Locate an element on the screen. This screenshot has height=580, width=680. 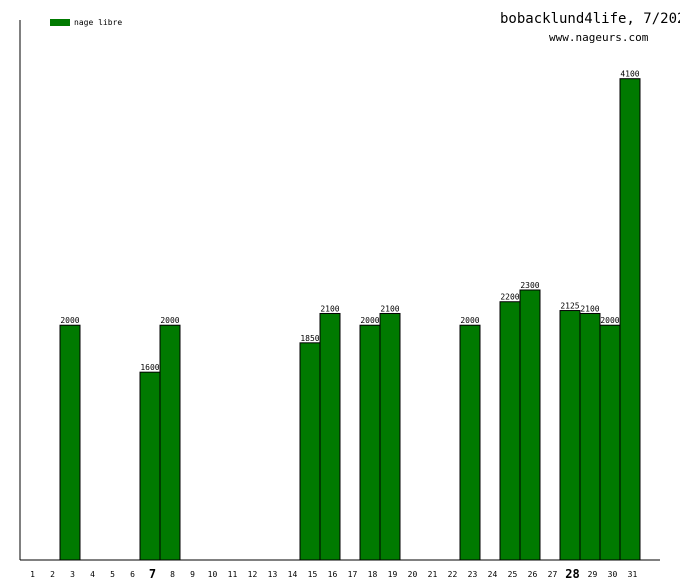
x-tick-label: 11 is located at coordinates (233, 574).